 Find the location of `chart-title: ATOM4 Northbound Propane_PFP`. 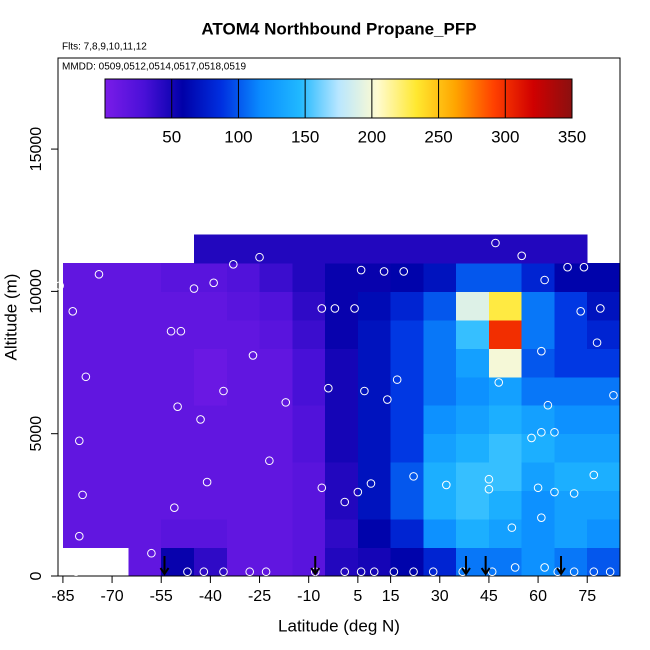

chart-title: ATOM4 Northbound Propane_PFP is located at coordinates (338, 28).